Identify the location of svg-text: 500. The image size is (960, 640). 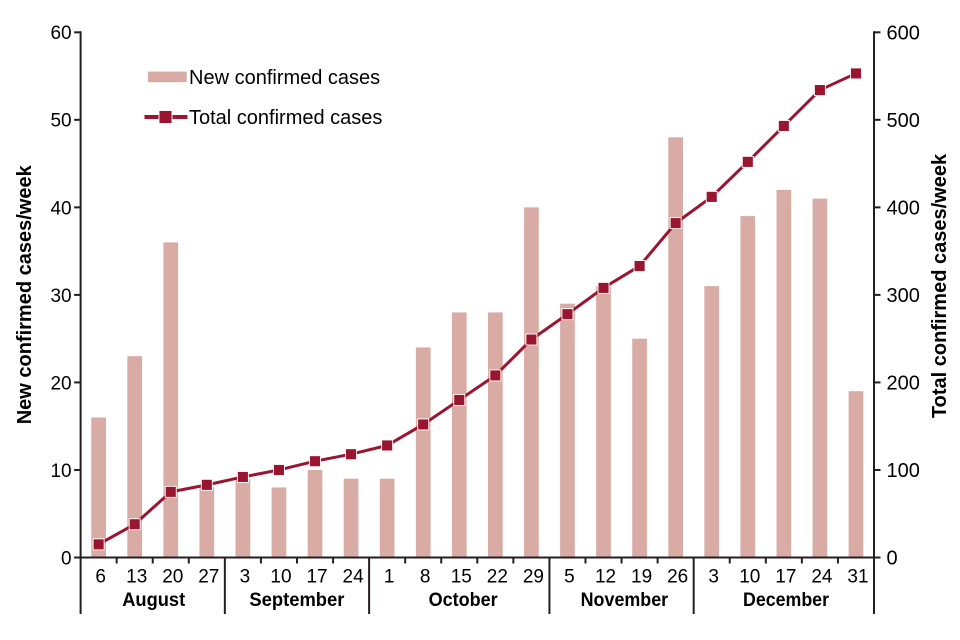
(903, 121).